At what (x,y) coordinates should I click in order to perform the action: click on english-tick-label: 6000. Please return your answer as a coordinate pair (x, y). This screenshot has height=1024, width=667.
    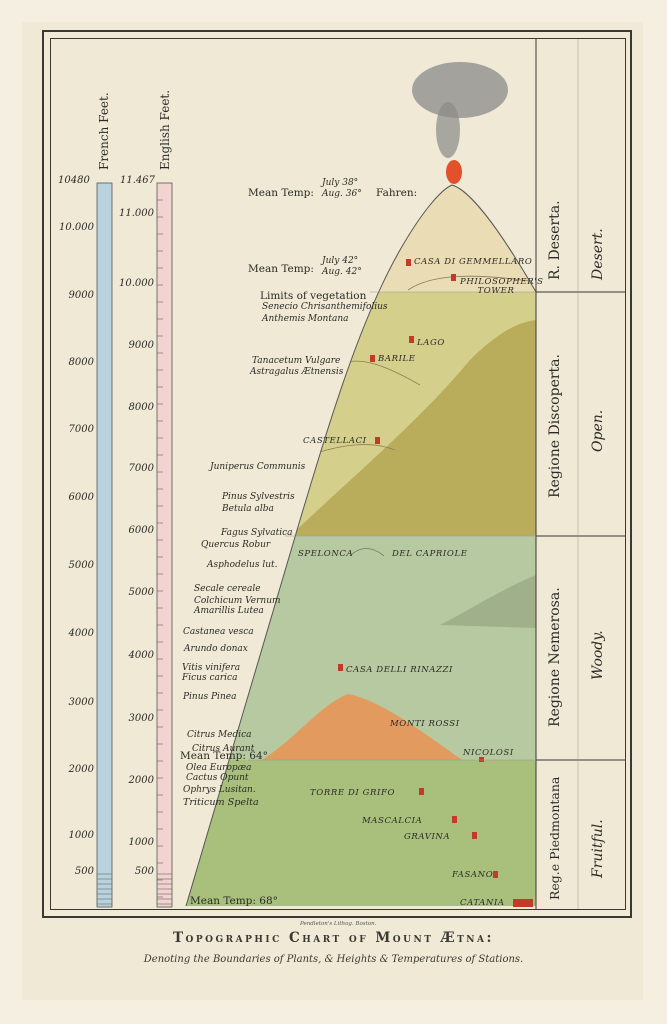
    Looking at the image, I should click on (141, 530).